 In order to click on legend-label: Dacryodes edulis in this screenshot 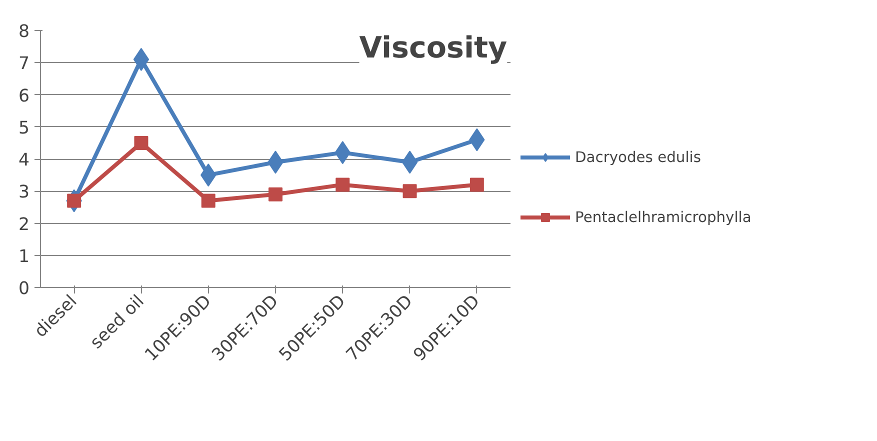, I will do `click(638, 157)`.